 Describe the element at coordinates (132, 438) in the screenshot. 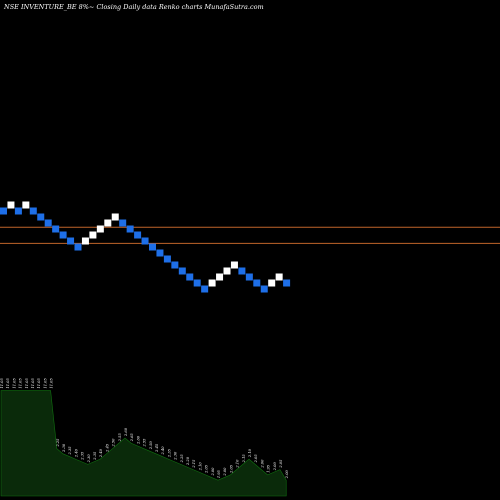

I see `volume-label: 2.65` at that location.